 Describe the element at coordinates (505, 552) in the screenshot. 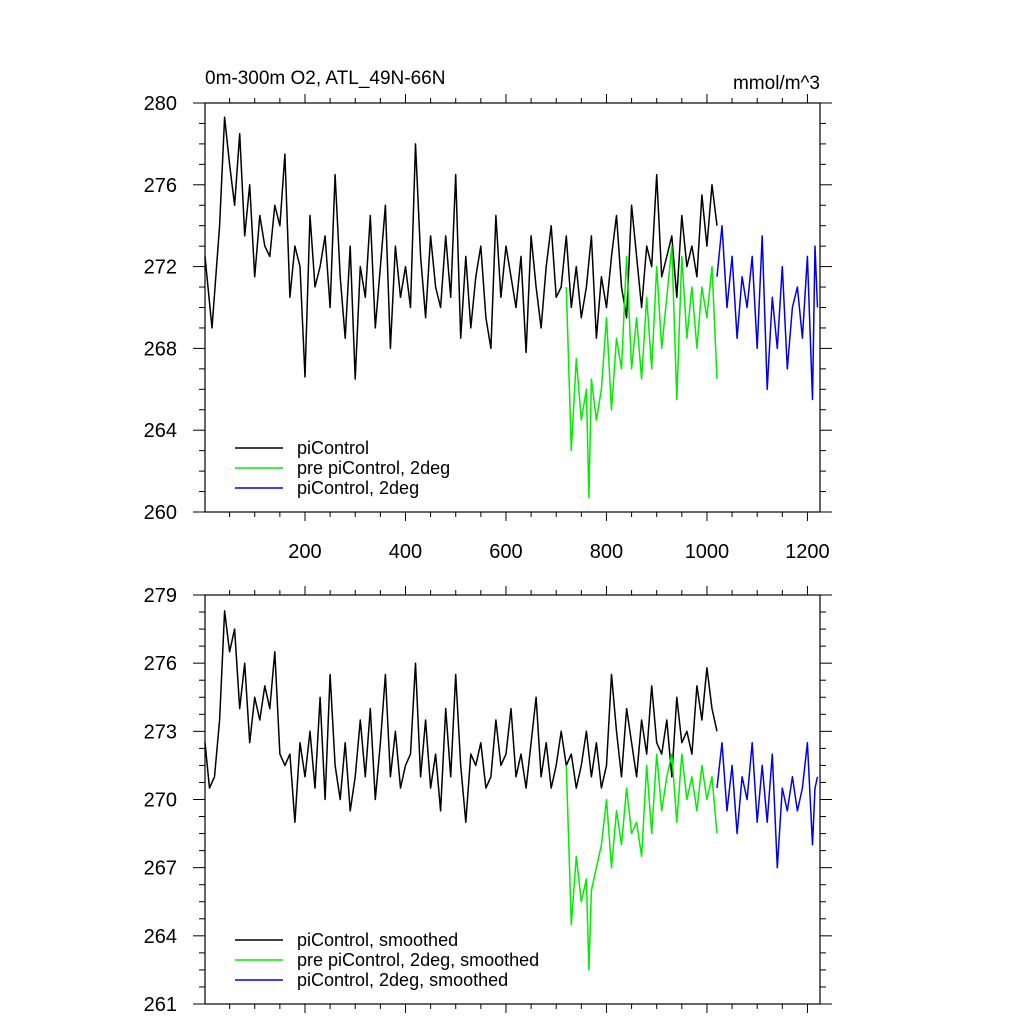

I see `x-tick-label: 600` at that location.